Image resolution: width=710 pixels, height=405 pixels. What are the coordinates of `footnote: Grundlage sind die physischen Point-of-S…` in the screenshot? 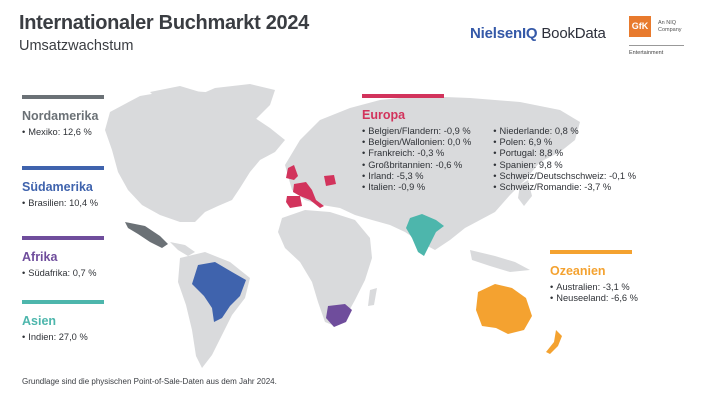 It's located at (149, 381).